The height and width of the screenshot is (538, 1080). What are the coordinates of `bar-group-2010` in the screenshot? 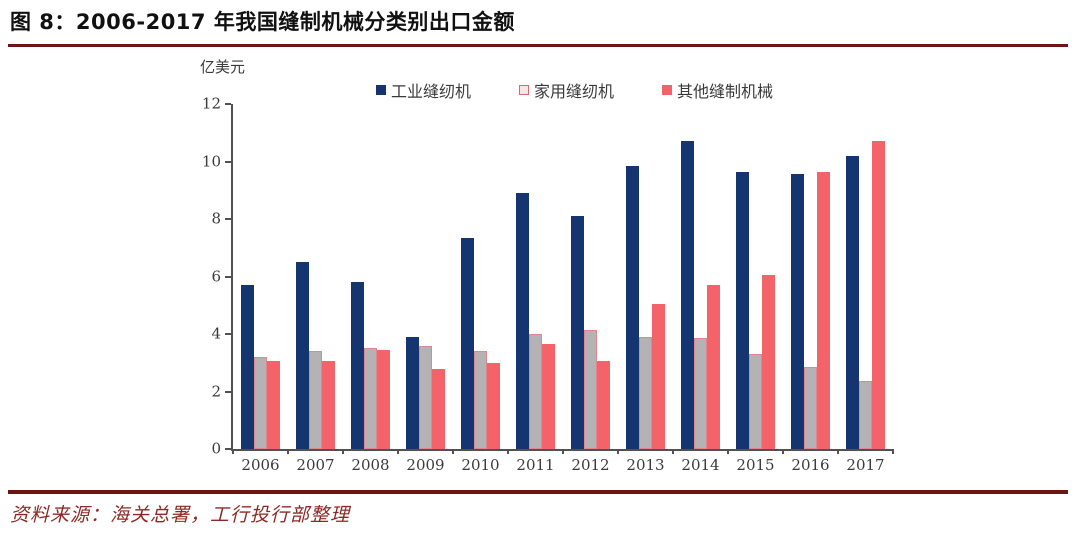 It's located at (480, 276).